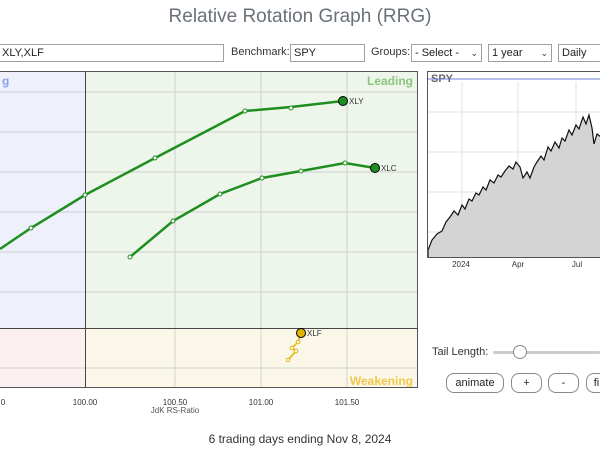 Image resolution: width=600 pixels, height=450 pixels. Describe the element at coordinates (175, 410) in the screenshot. I see `x-axis-title: JdK RS-Ratio` at that location.